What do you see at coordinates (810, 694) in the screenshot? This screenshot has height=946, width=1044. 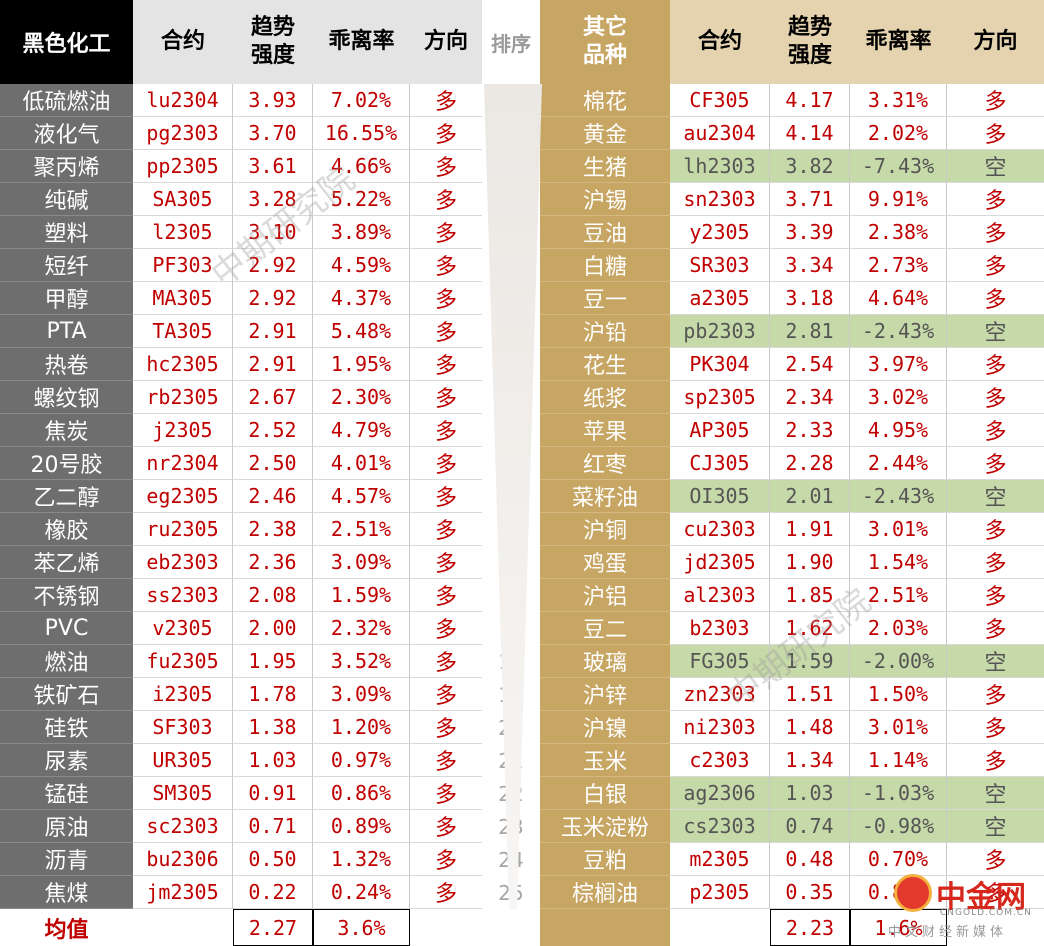 I see `right-row-strength: 1.51` at bounding box center [810, 694].